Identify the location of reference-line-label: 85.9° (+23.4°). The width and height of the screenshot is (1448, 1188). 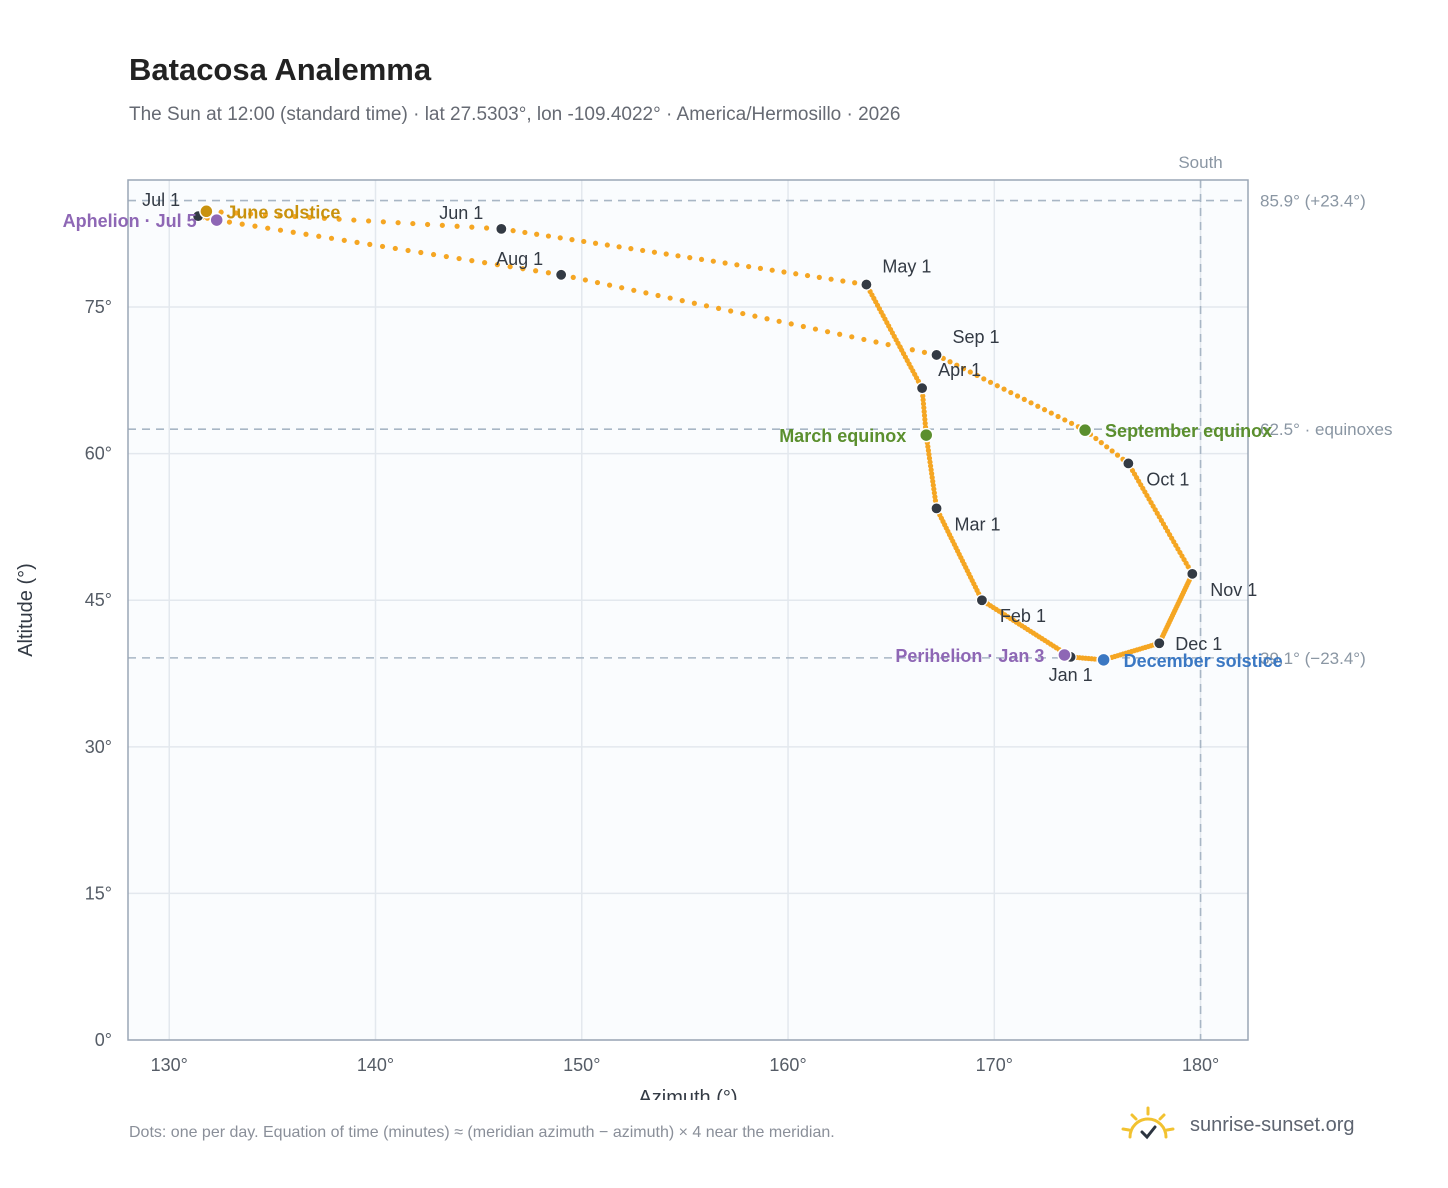
(1313, 201).